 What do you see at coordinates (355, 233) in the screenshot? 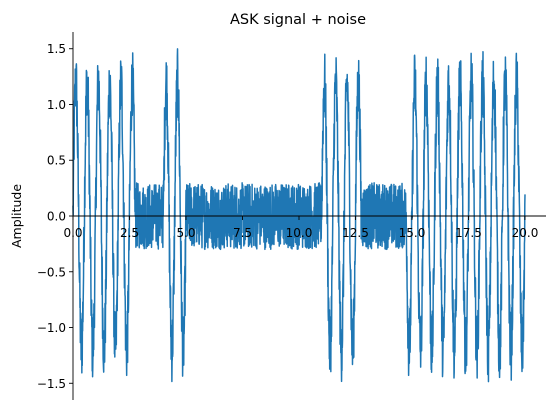
I see `x-tick-label: 12.5` at bounding box center [355, 233].